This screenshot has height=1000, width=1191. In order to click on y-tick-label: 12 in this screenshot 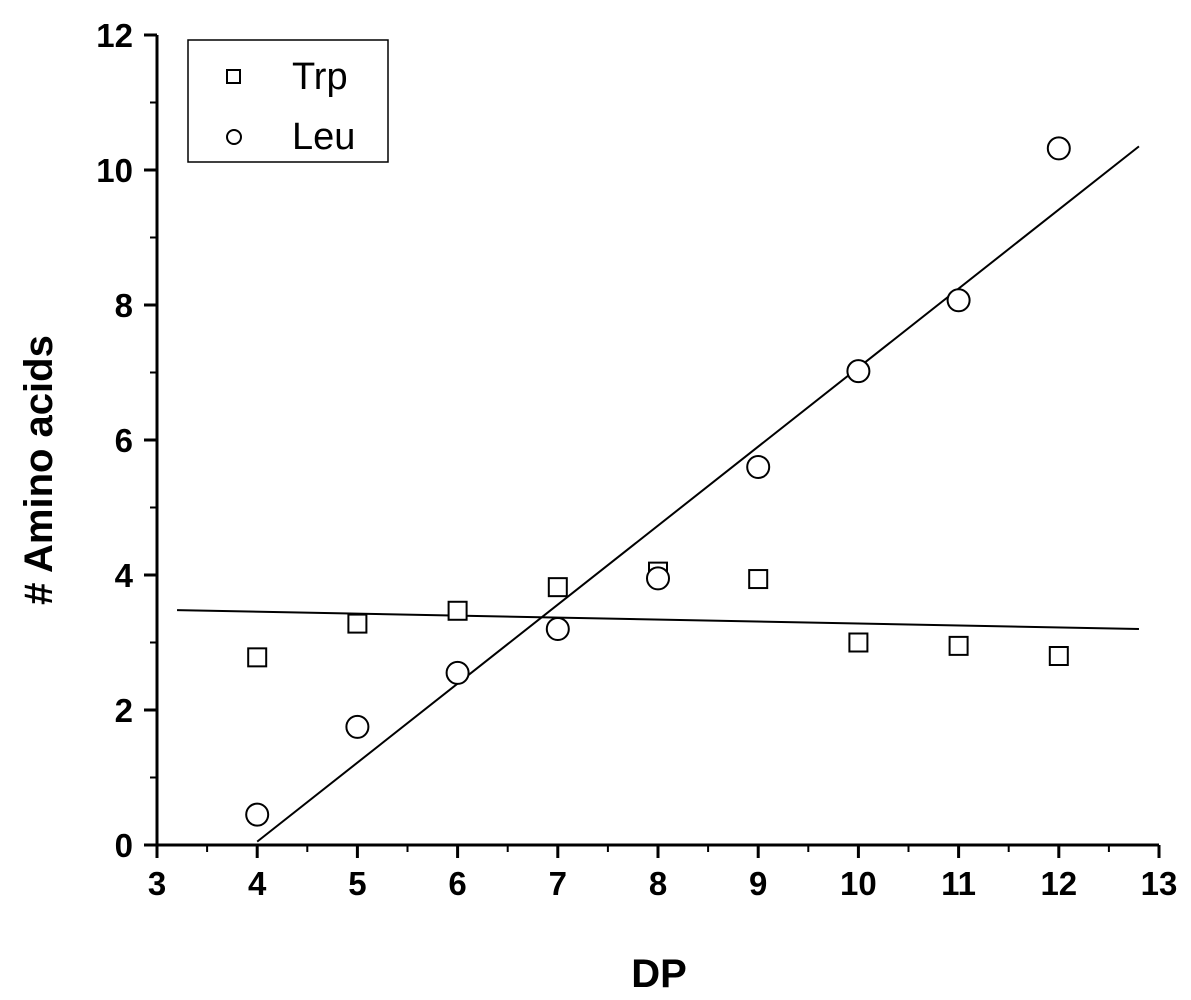, I will do `click(114, 35)`.